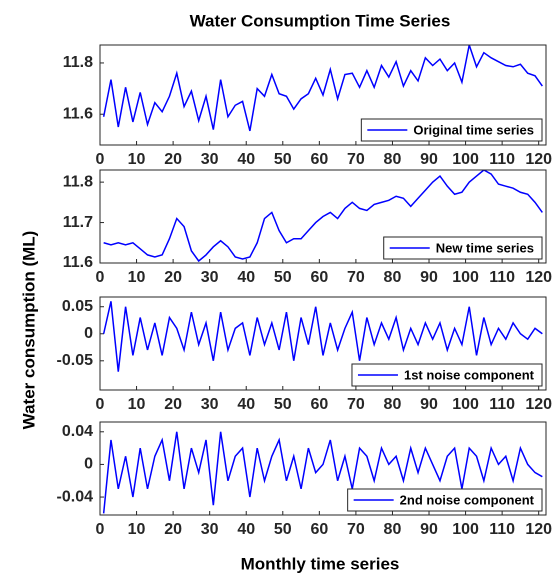 The width and height of the screenshot is (552, 576). What do you see at coordinates (467, 499) in the screenshot?
I see `legend-label: 2nd noise component` at bounding box center [467, 499].